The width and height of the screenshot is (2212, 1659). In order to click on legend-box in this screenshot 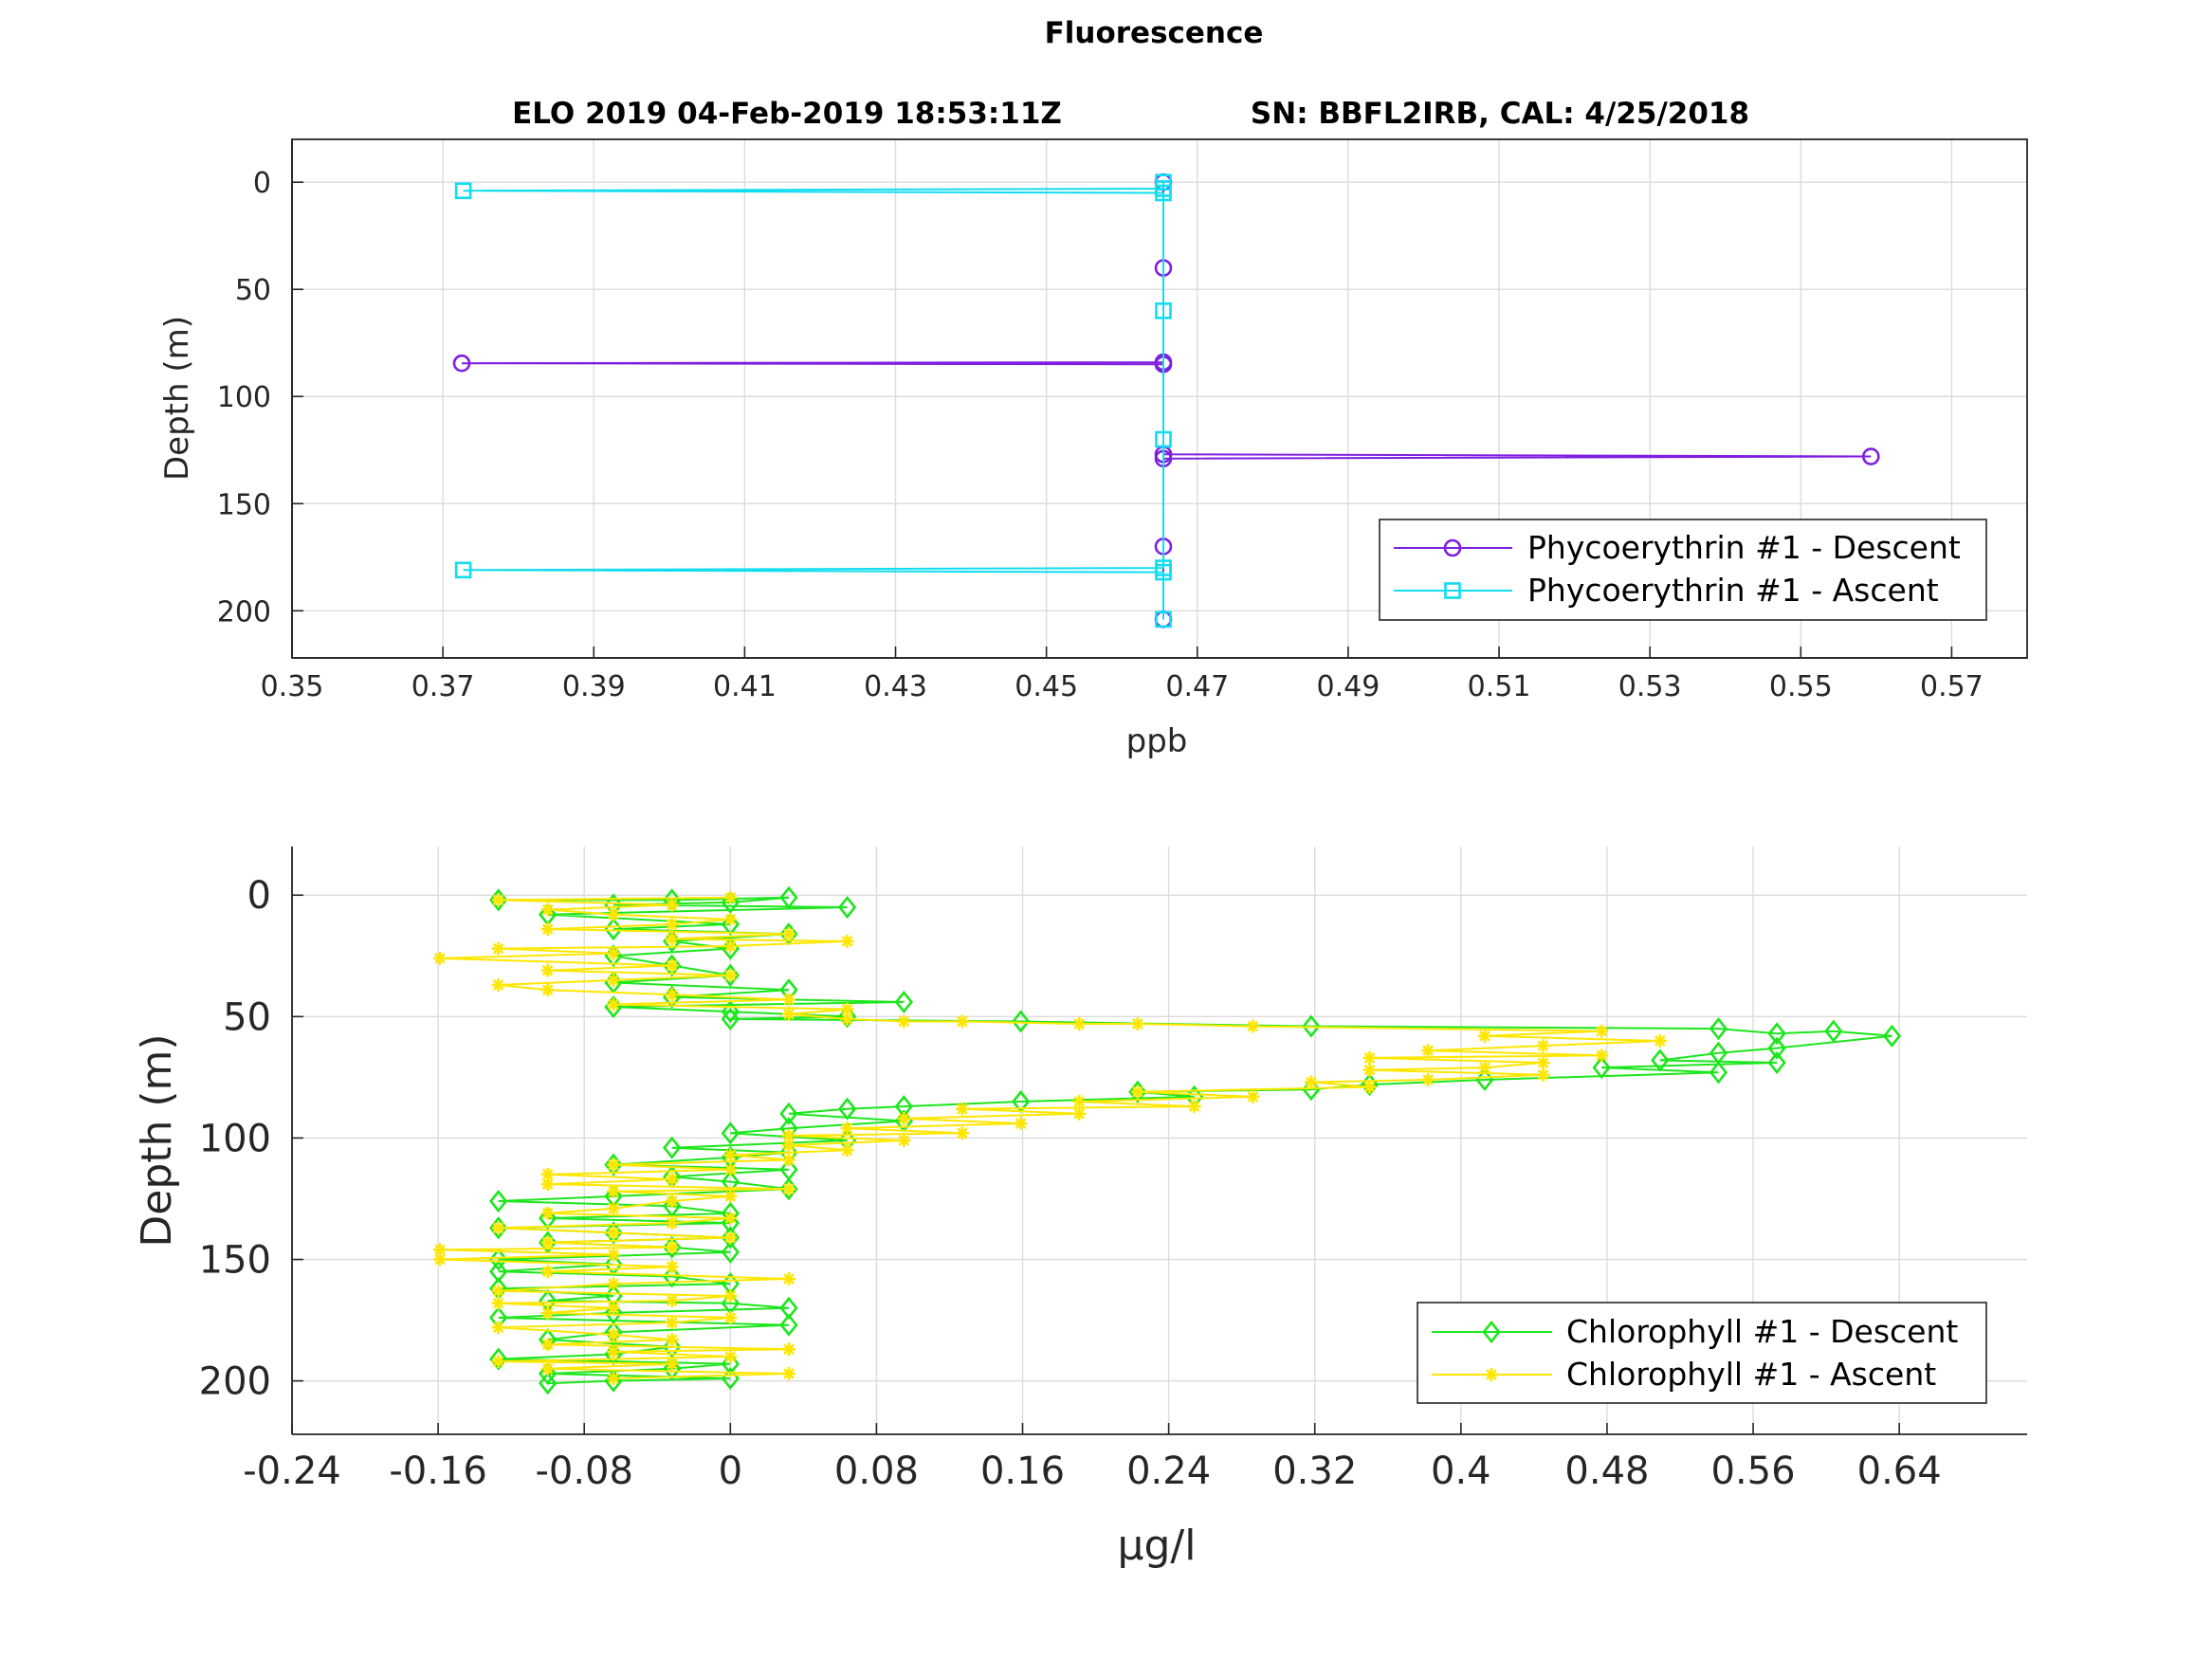, I will do `click(1702, 1353)`.